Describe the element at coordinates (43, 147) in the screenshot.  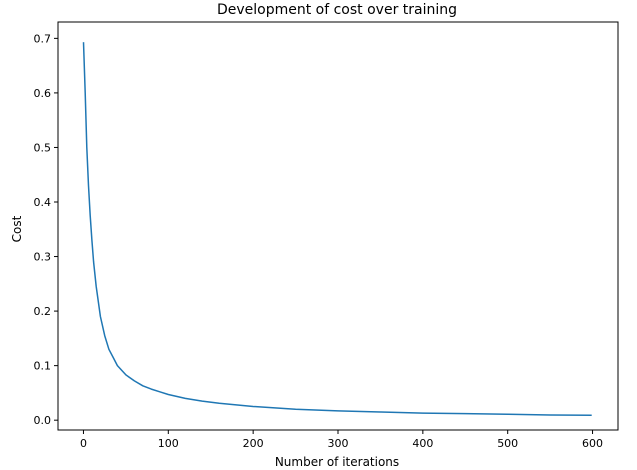
I see `y-tick-label: 0.5` at that location.